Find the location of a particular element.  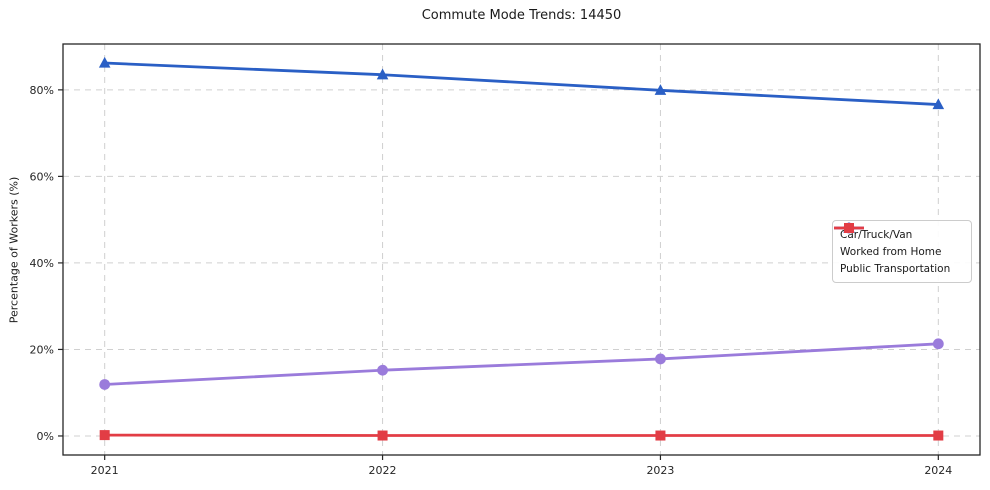

y-tick-label: 20% is located at coordinates (42, 349).